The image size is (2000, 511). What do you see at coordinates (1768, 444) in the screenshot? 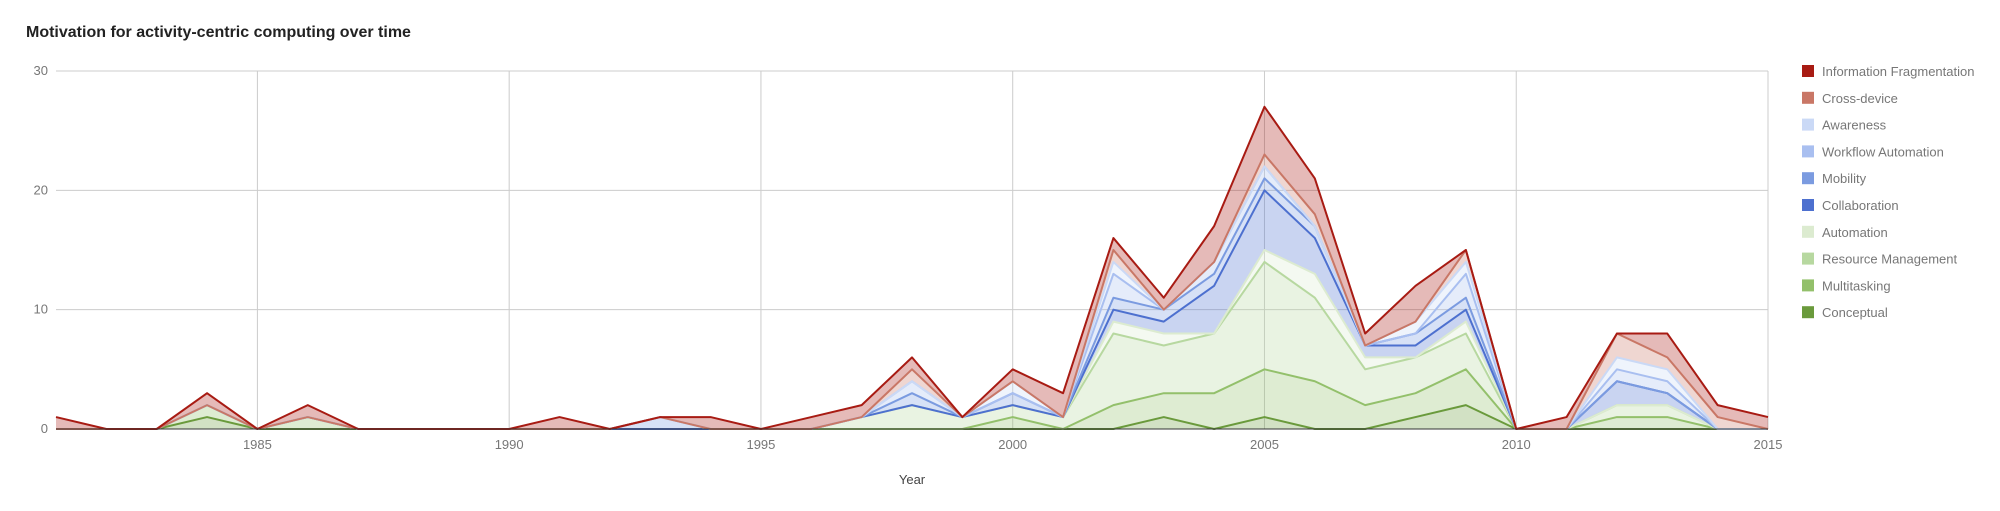
I see `x-tick-label: 2015` at bounding box center [1768, 444].